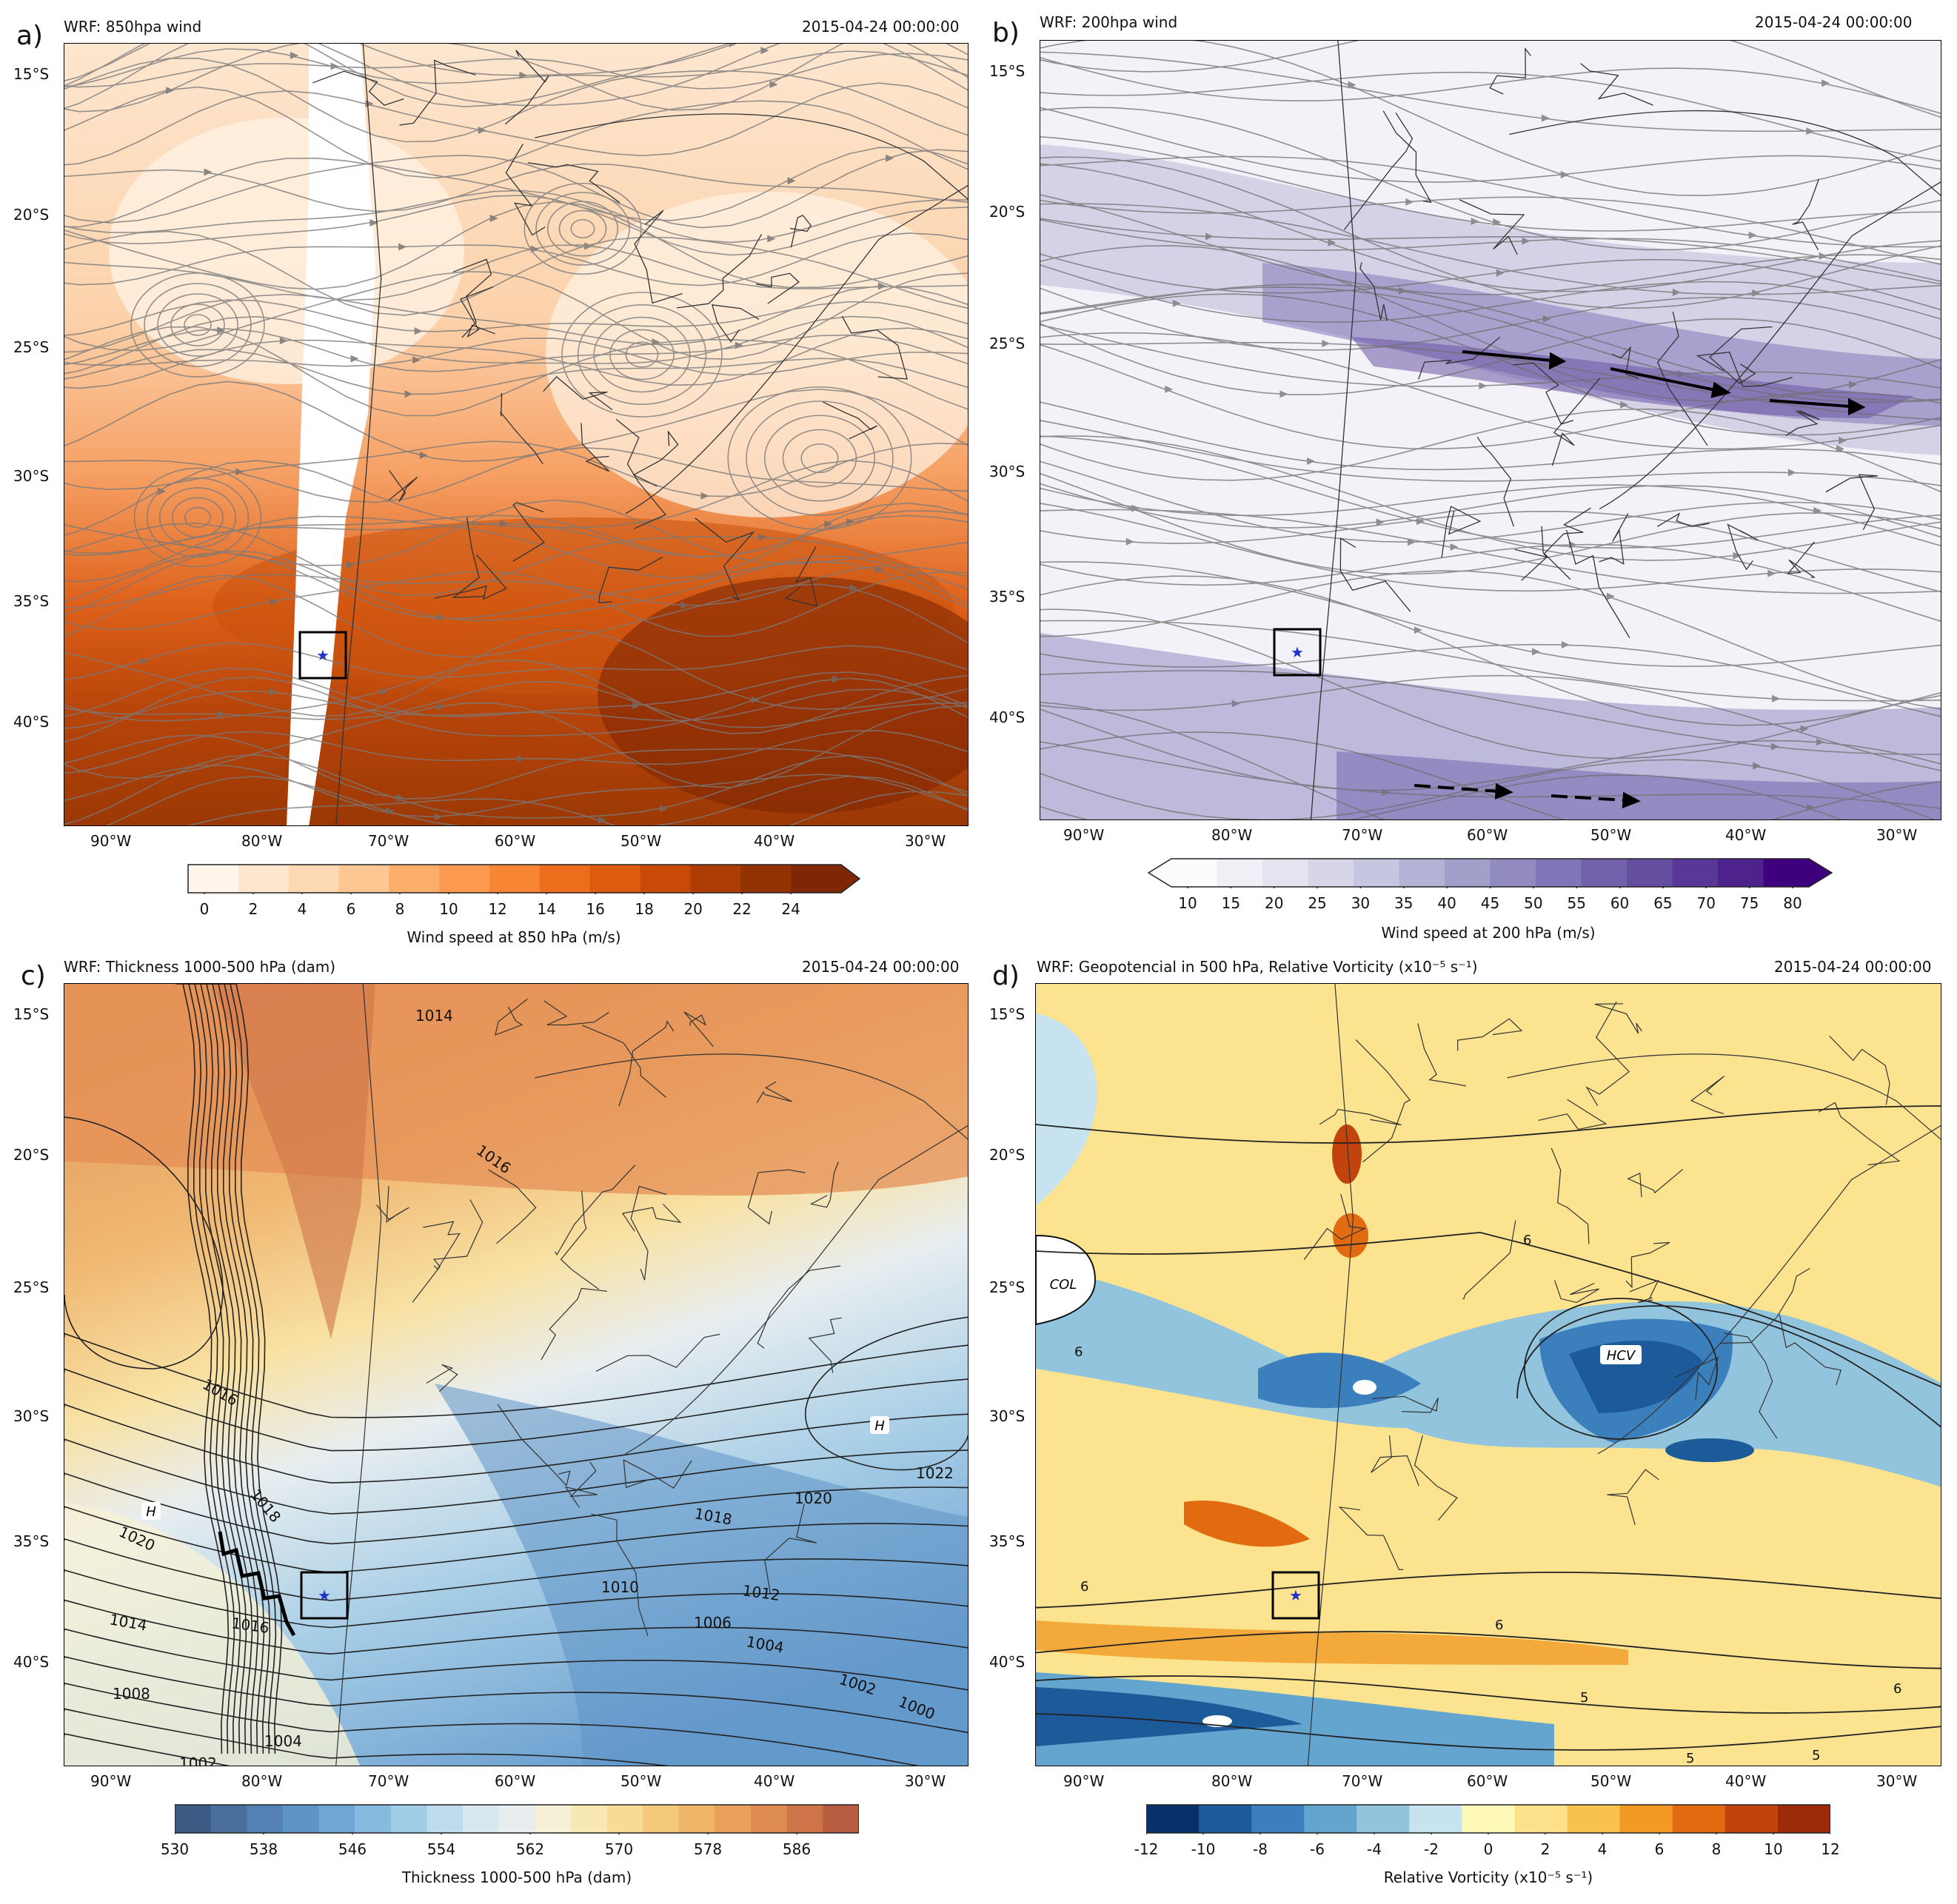 The image size is (1957, 1904). I want to click on colorbar-tick-label: 586, so click(797, 1849).